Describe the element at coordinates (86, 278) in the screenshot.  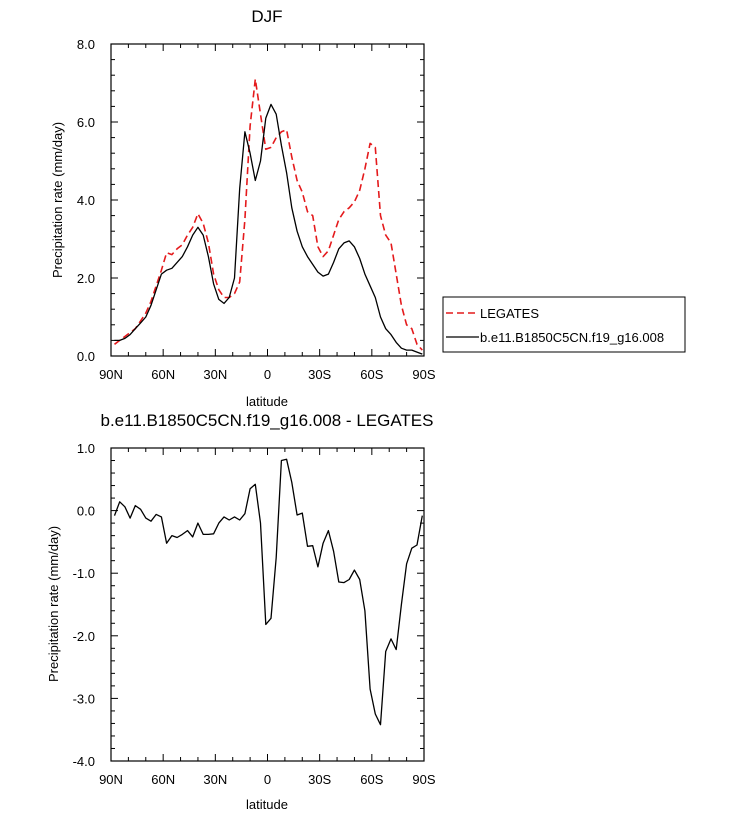
I see `y-tick-label: 2.0` at that location.